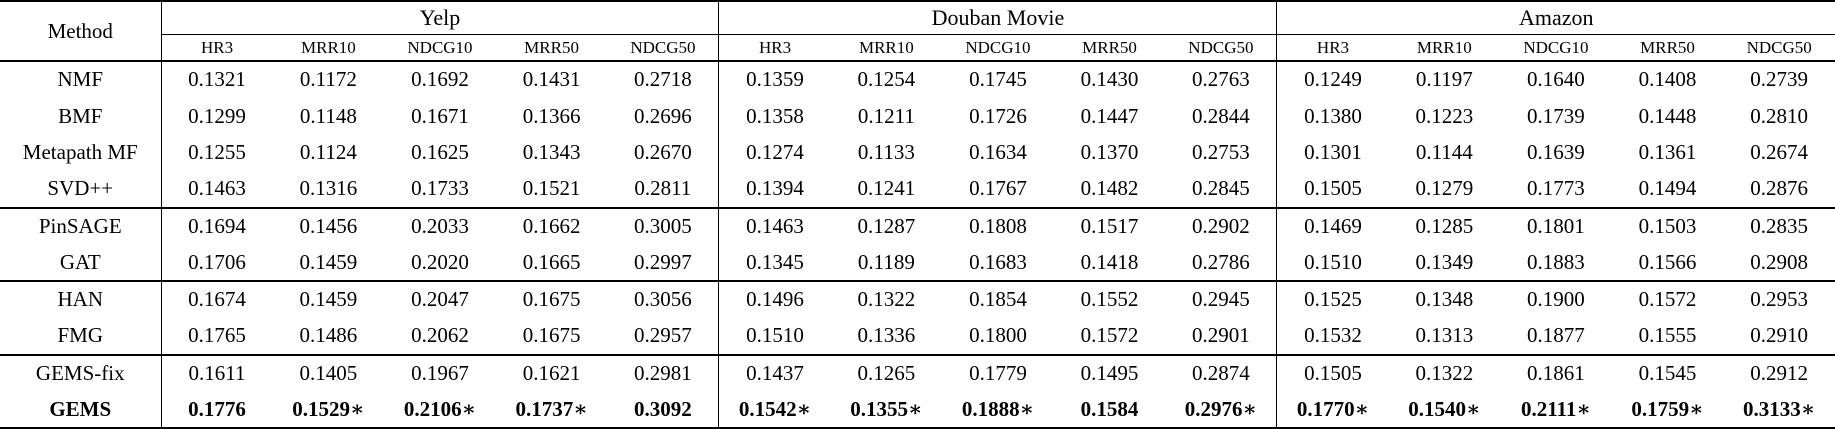 The height and width of the screenshot is (429, 1835). I want to click on value-cell: 0.2111∗, so click(1555, 408).